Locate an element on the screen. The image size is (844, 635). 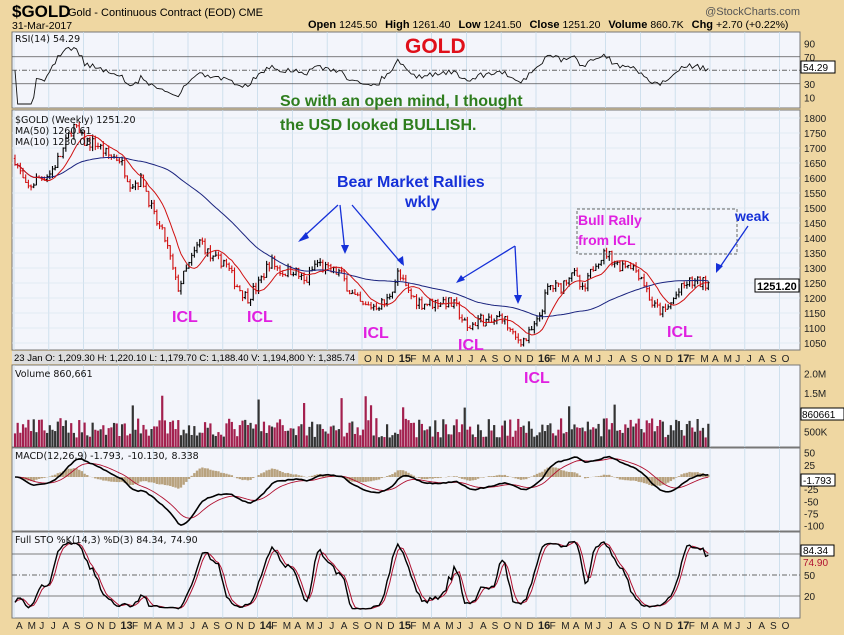
month-label-top: A is located at coordinates (622, 359).